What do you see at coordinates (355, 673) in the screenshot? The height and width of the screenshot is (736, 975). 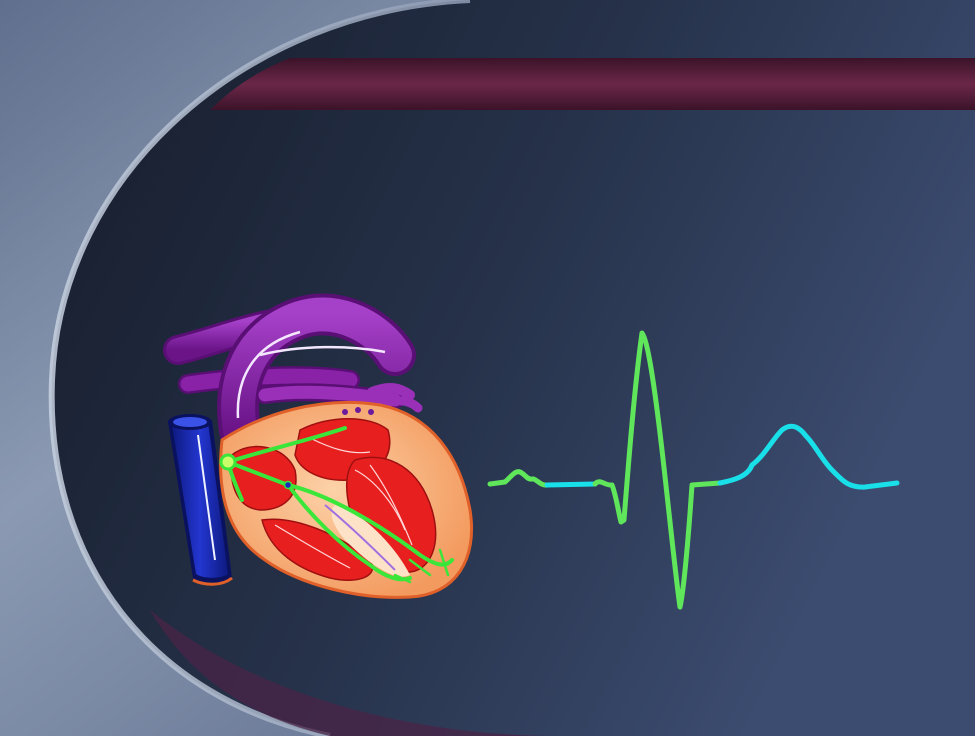 I see `slide-bottom-sweep` at bounding box center [355, 673].